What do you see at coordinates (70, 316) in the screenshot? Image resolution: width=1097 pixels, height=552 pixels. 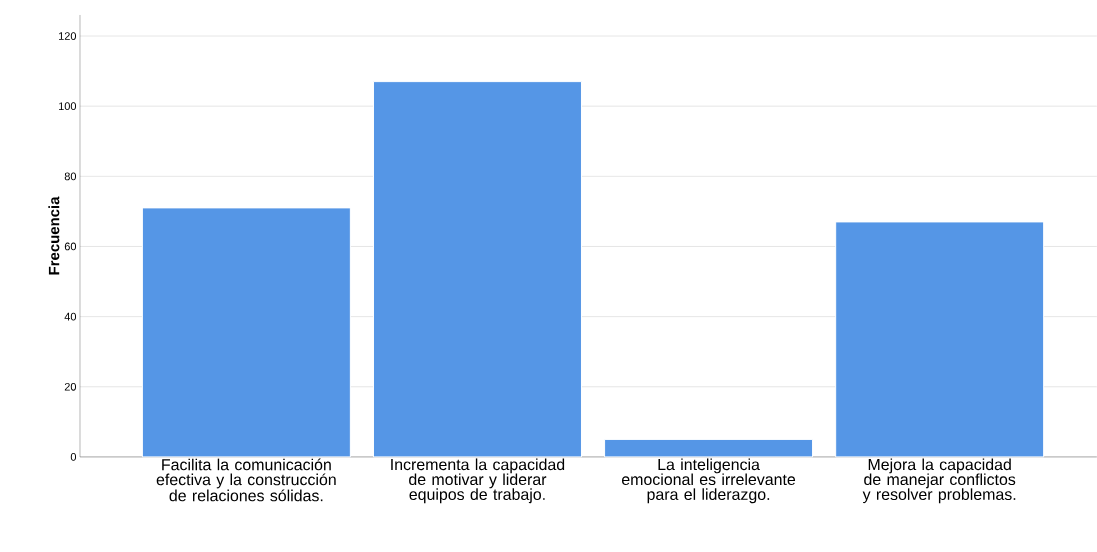 I see `y-tick-label: 40` at bounding box center [70, 316].